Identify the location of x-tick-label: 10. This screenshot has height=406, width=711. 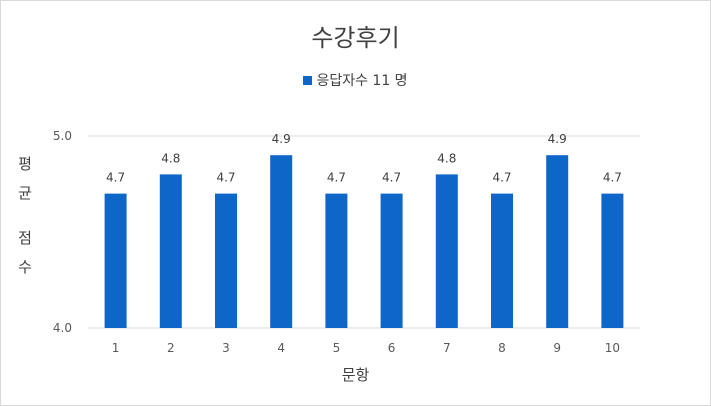
(612, 348).